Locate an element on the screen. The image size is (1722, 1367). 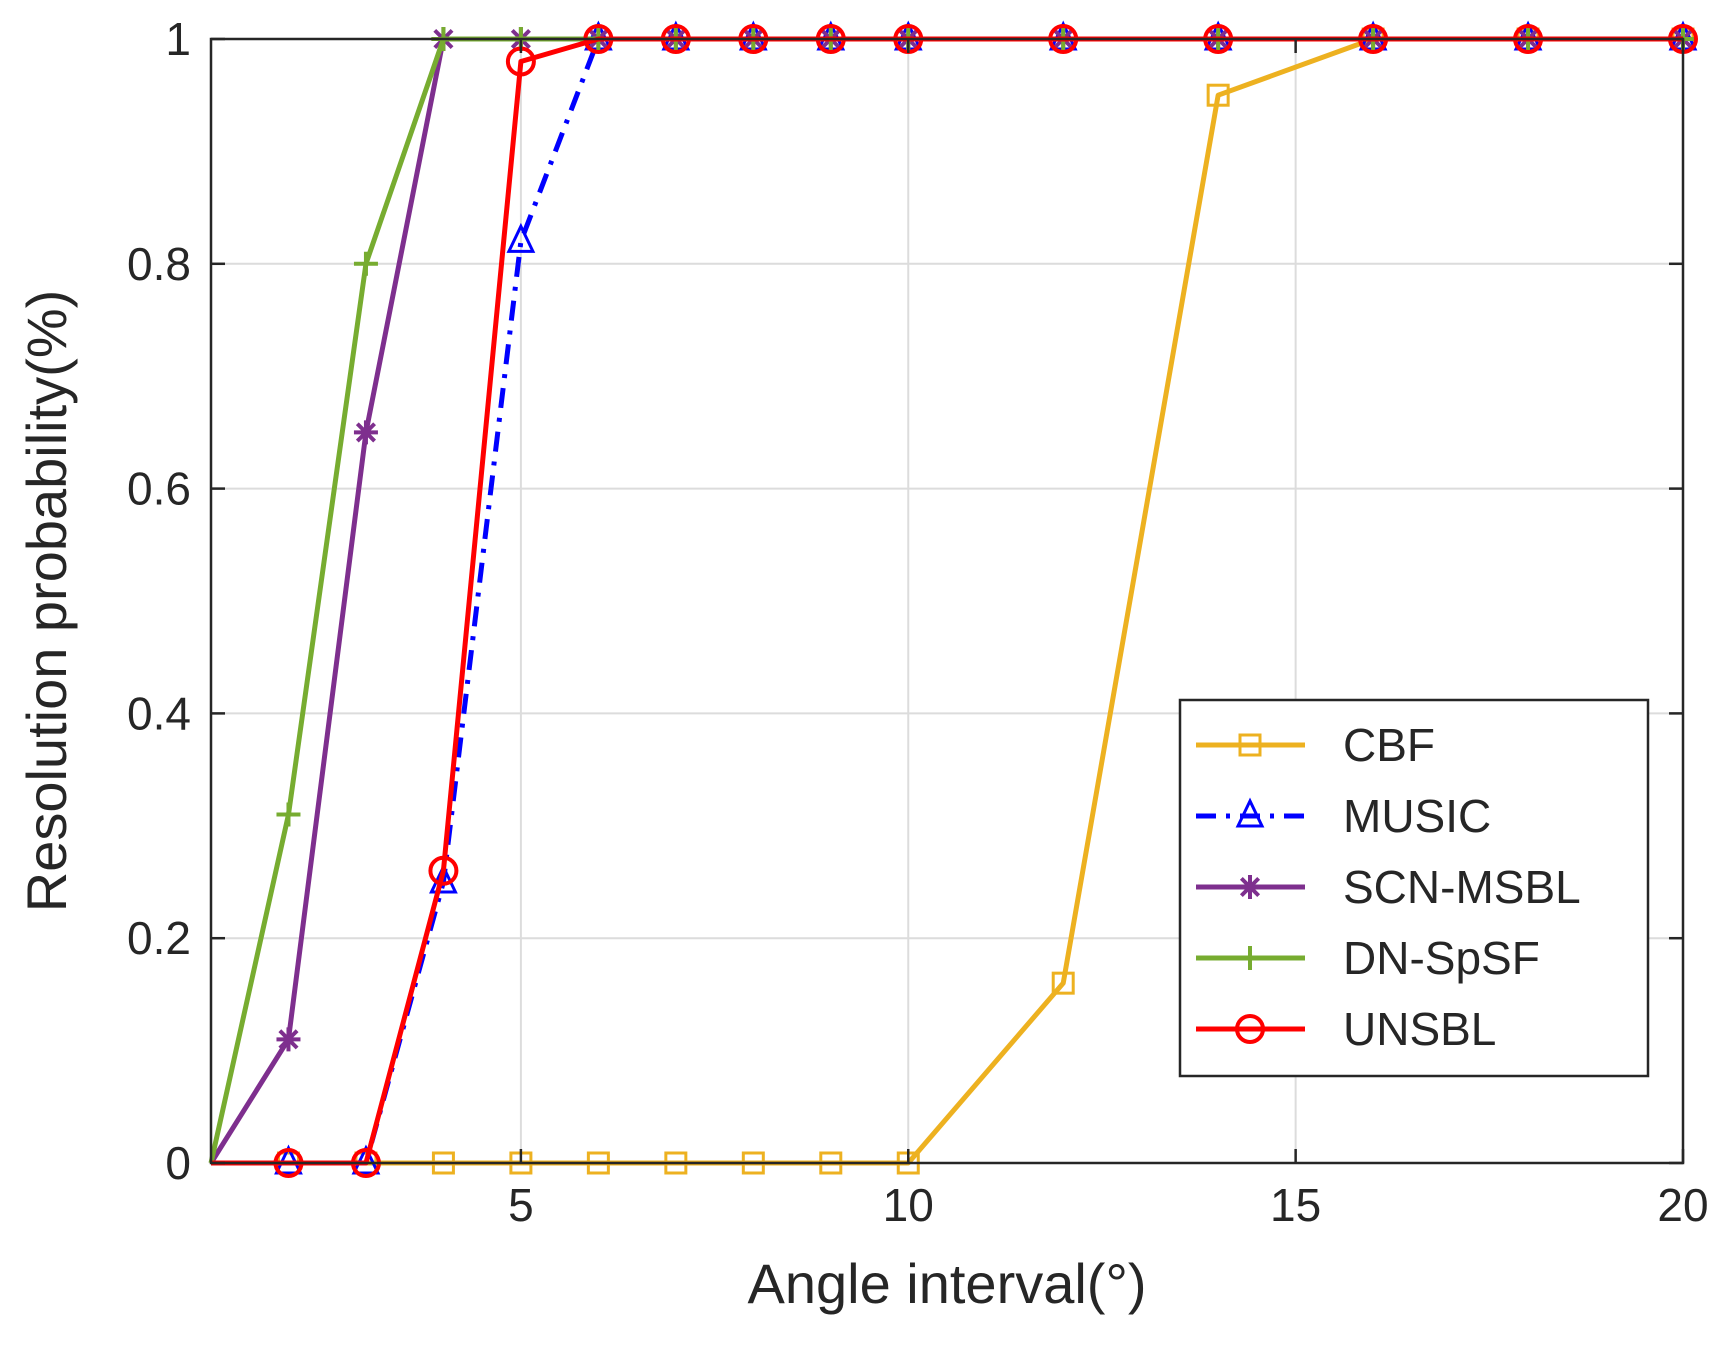
legend-item: SCN-MSBL is located at coordinates (1388, 887).